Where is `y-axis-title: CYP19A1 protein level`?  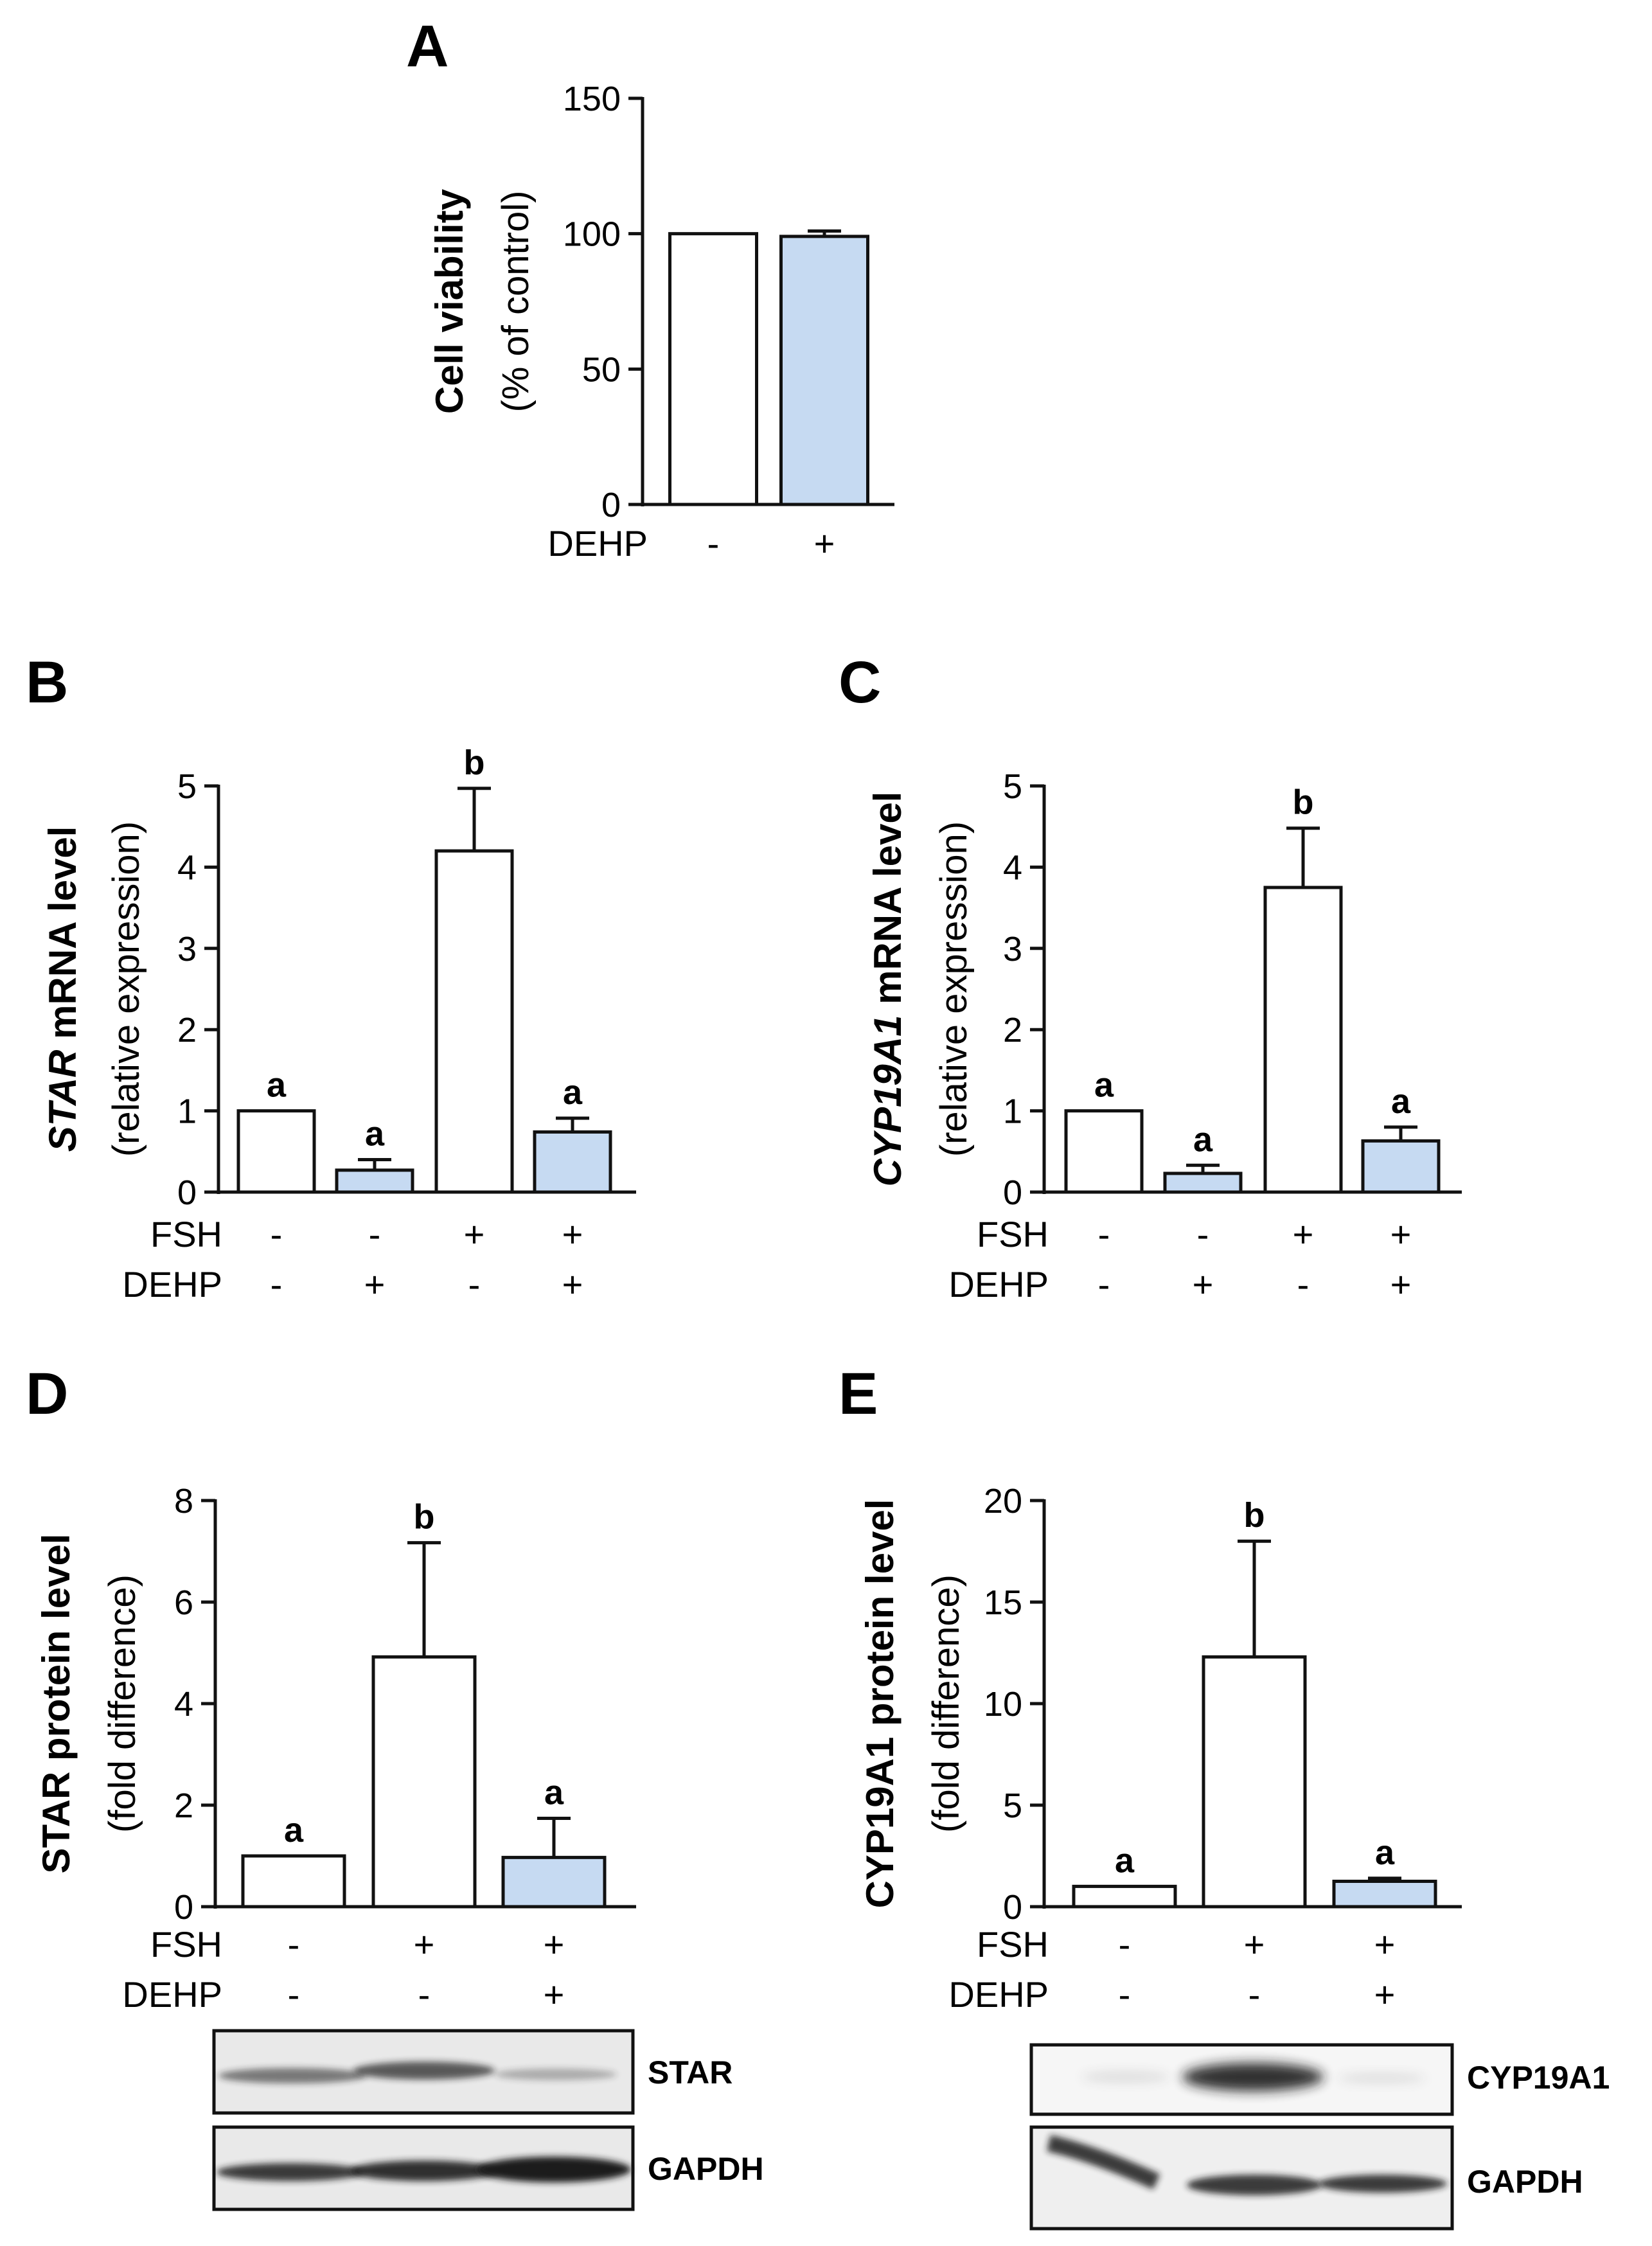 y-axis-title: CYP19A1 protein level is located at coordinates (879, 1704).